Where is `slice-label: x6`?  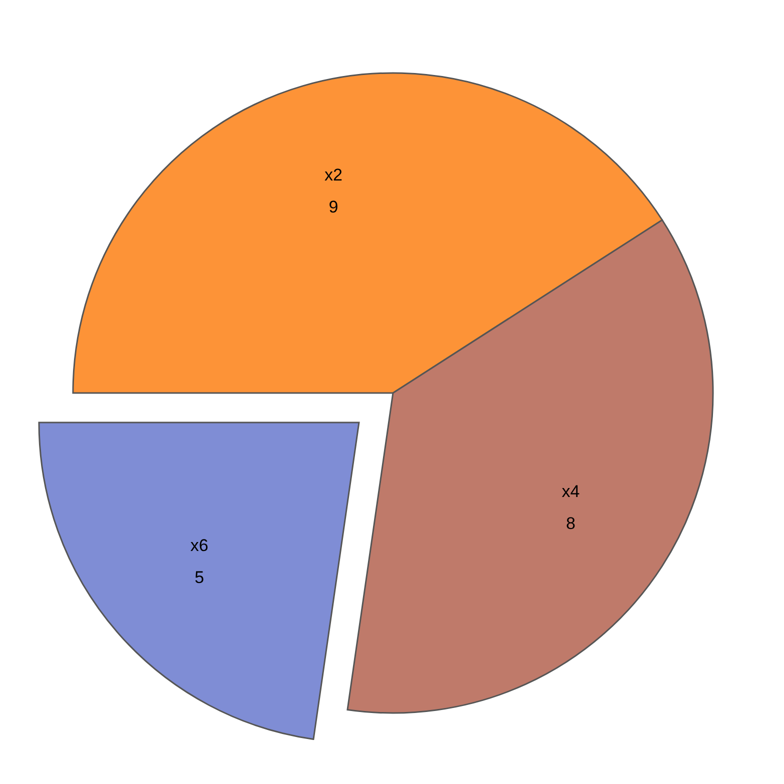 slice-label: x6 is located at coordinates (199, 545).